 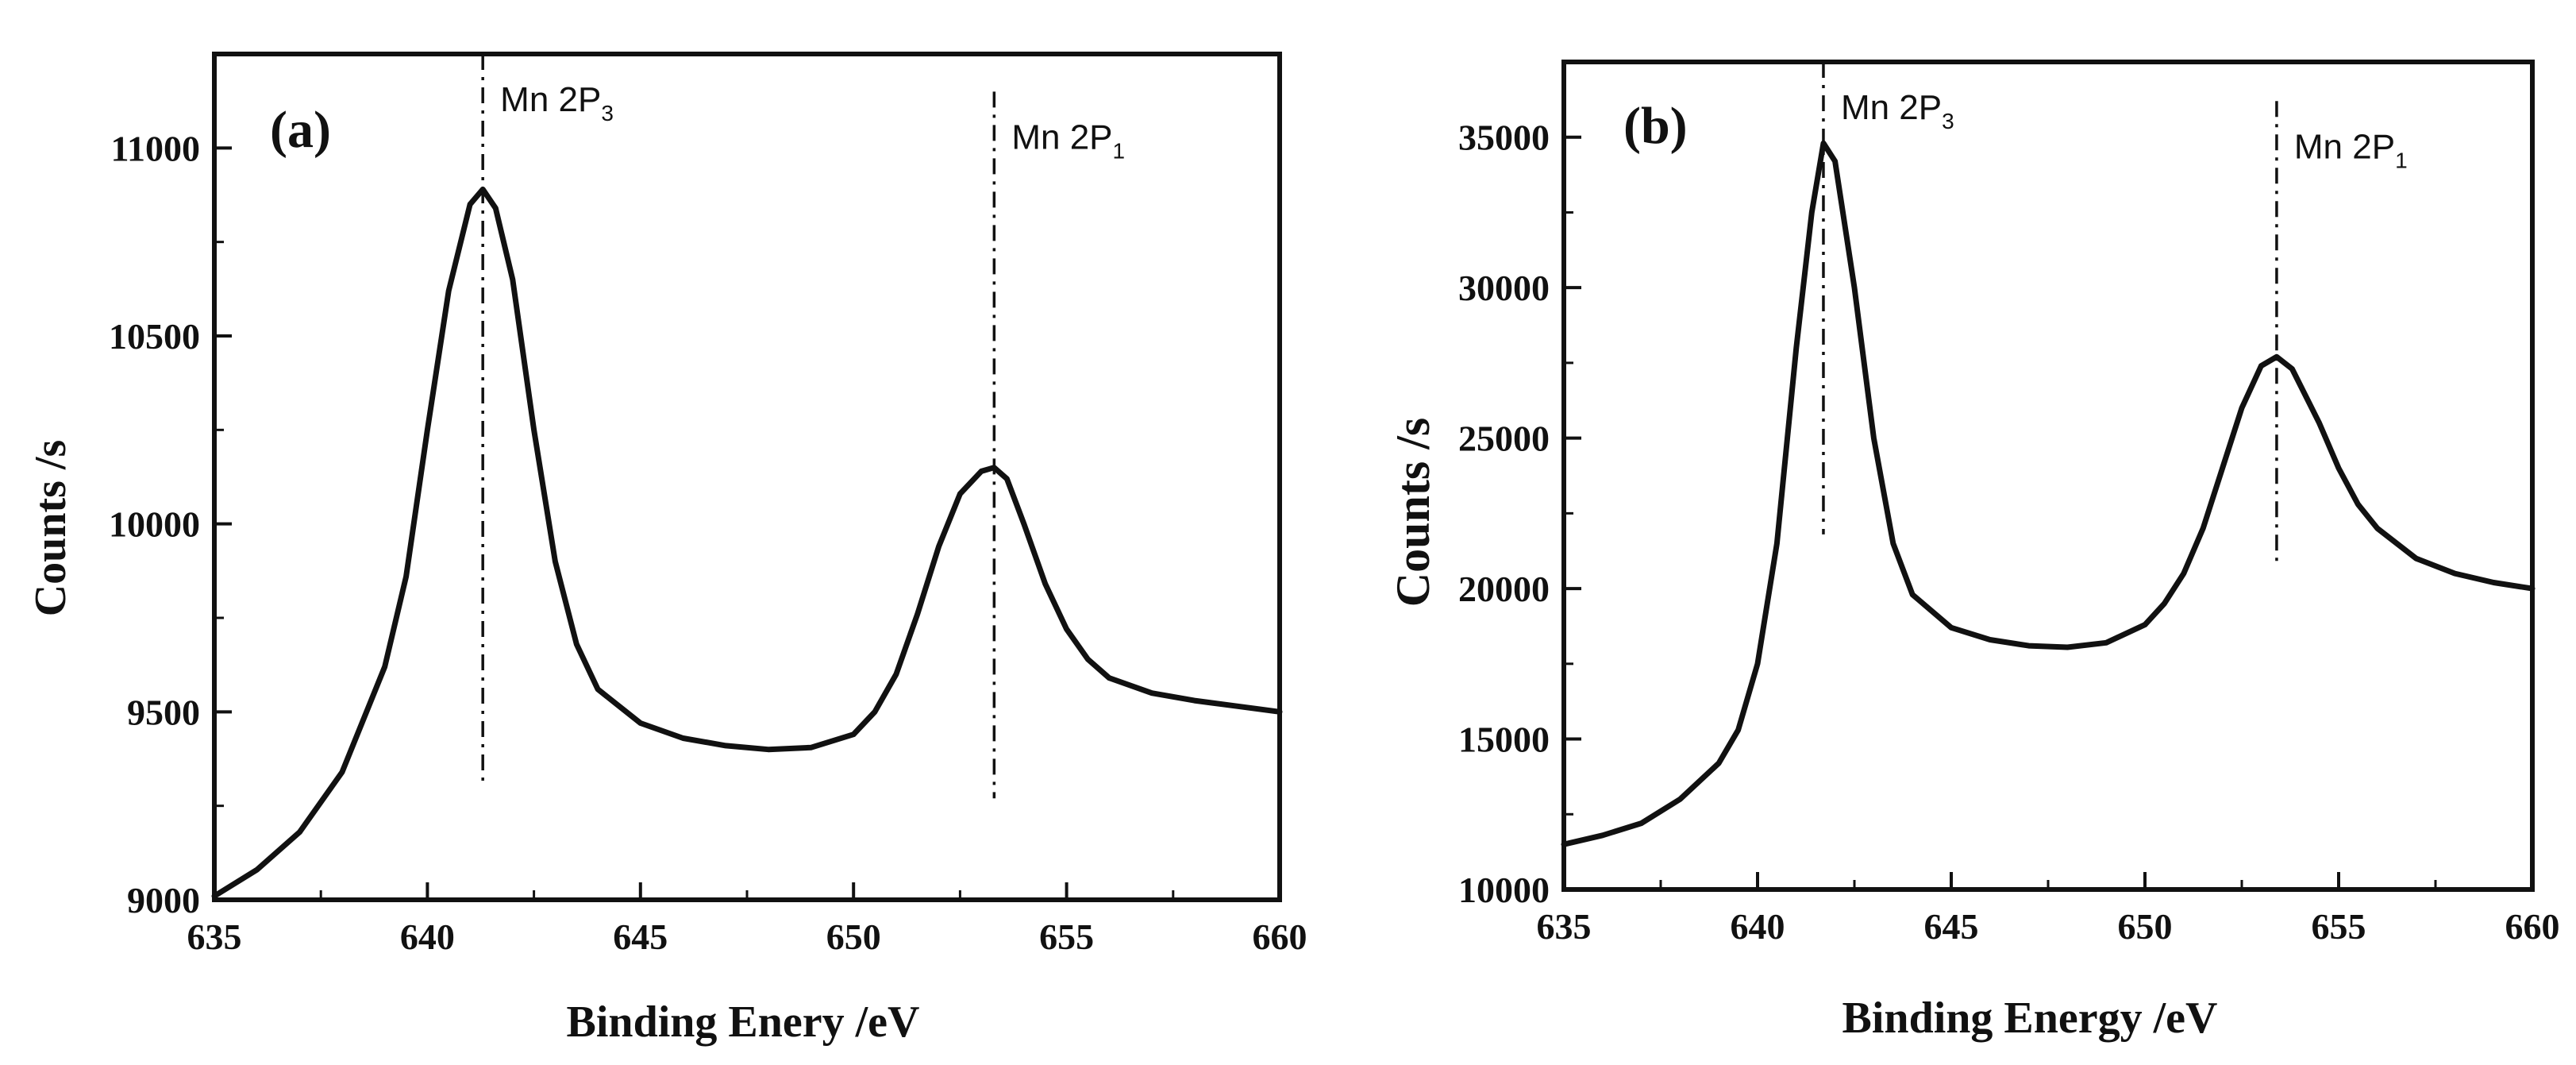 What do you see at coordinates (163, 900) in the screenshot?
I see `y-tick-label-a: 9000` at bounding box center [163, 900].